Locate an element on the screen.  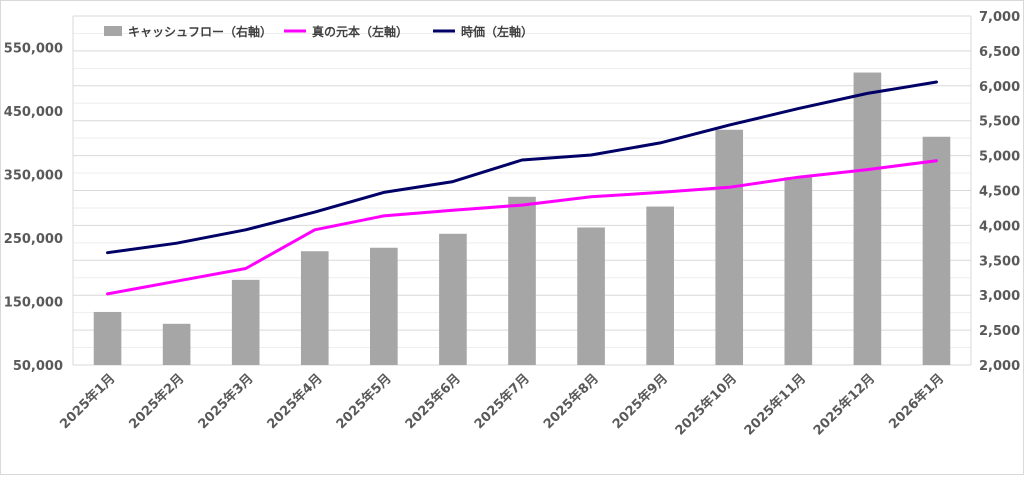
right-tick-label: 6,500 is located at coordinates (999, 52).